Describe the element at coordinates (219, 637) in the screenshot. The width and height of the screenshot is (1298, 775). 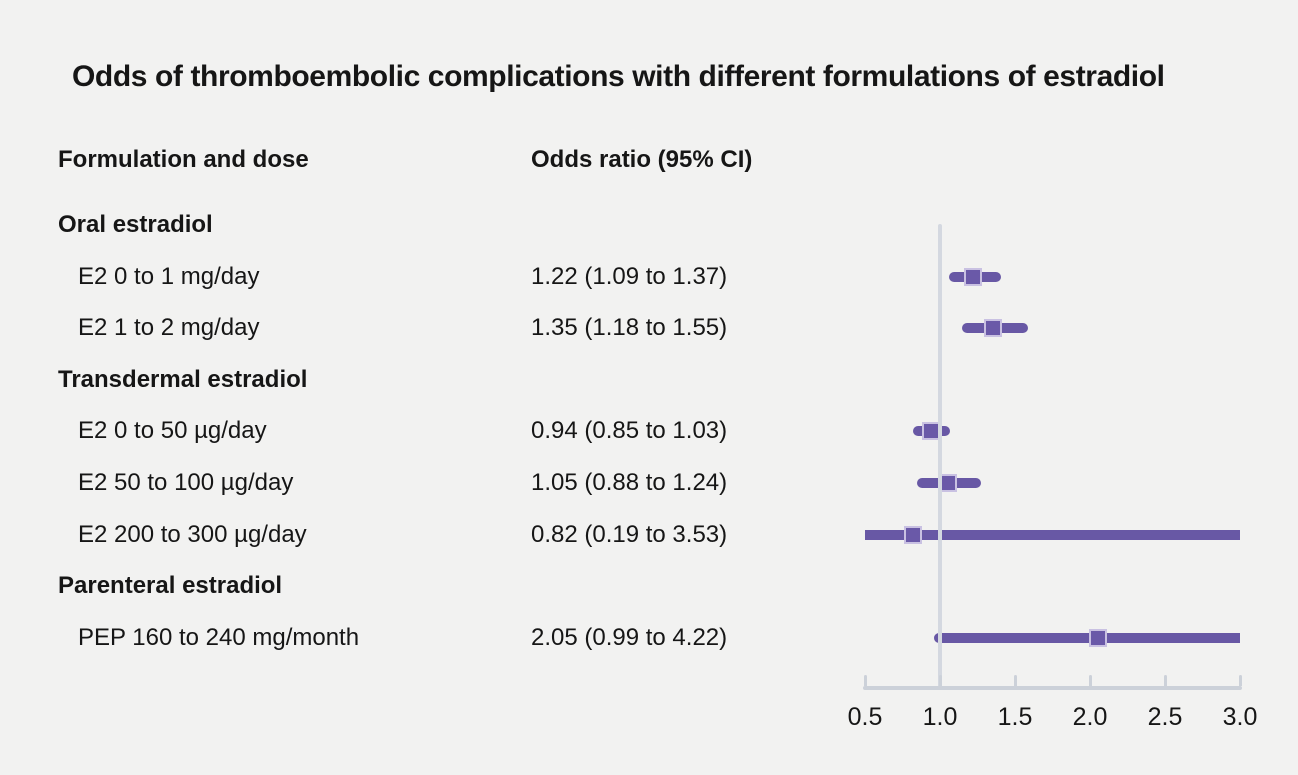
I see `row-label: PEP 160 to 240 mg/month` at that location.